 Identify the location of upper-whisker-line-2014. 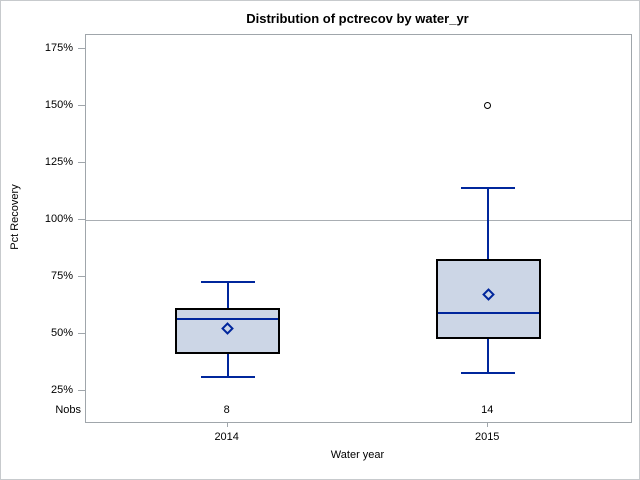
(227, 294).